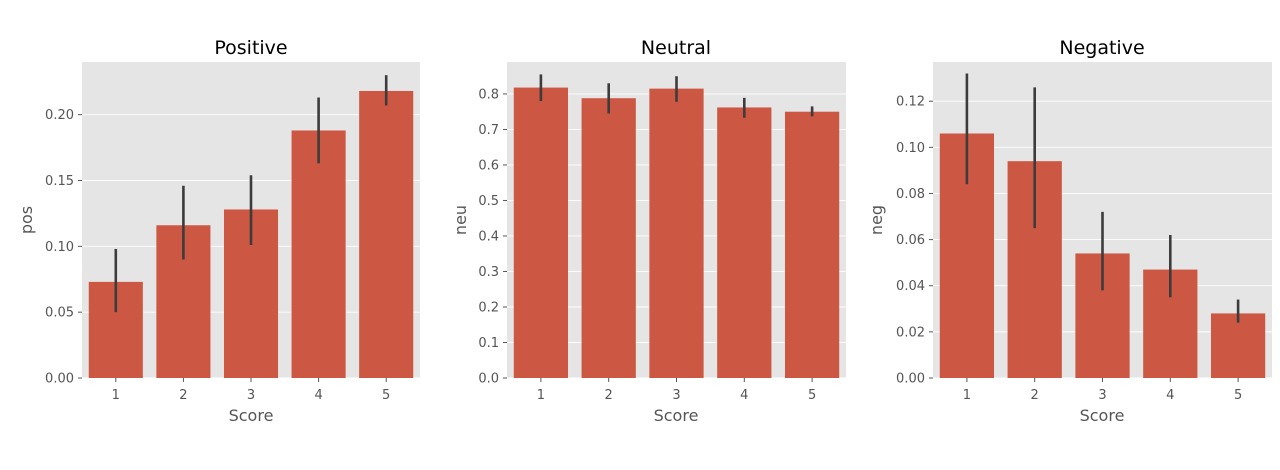  What do you see at coordinates (488, 130) in the screenshot?
I see `y-tick-label: 0.7` at bounding box center [488, 130].